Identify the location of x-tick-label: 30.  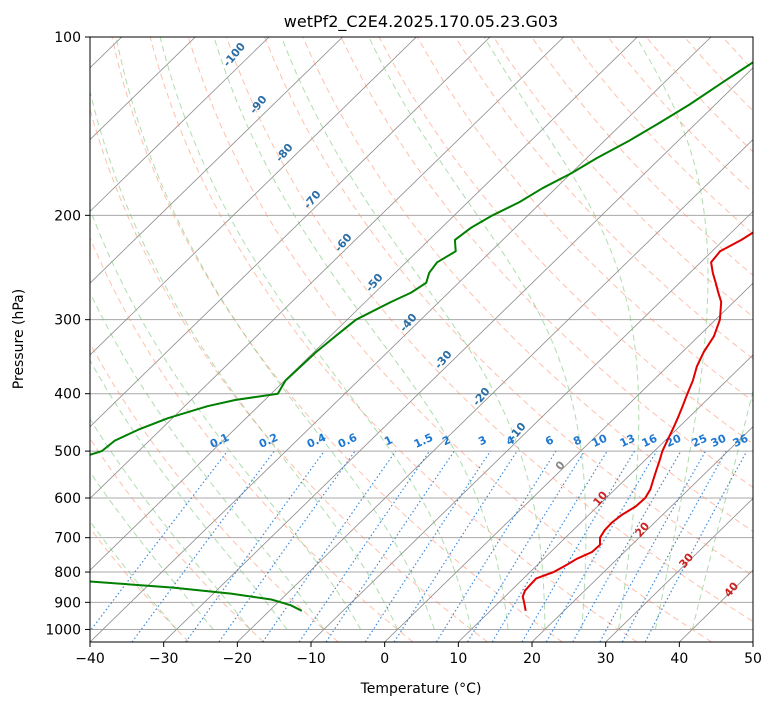
(606, 659).